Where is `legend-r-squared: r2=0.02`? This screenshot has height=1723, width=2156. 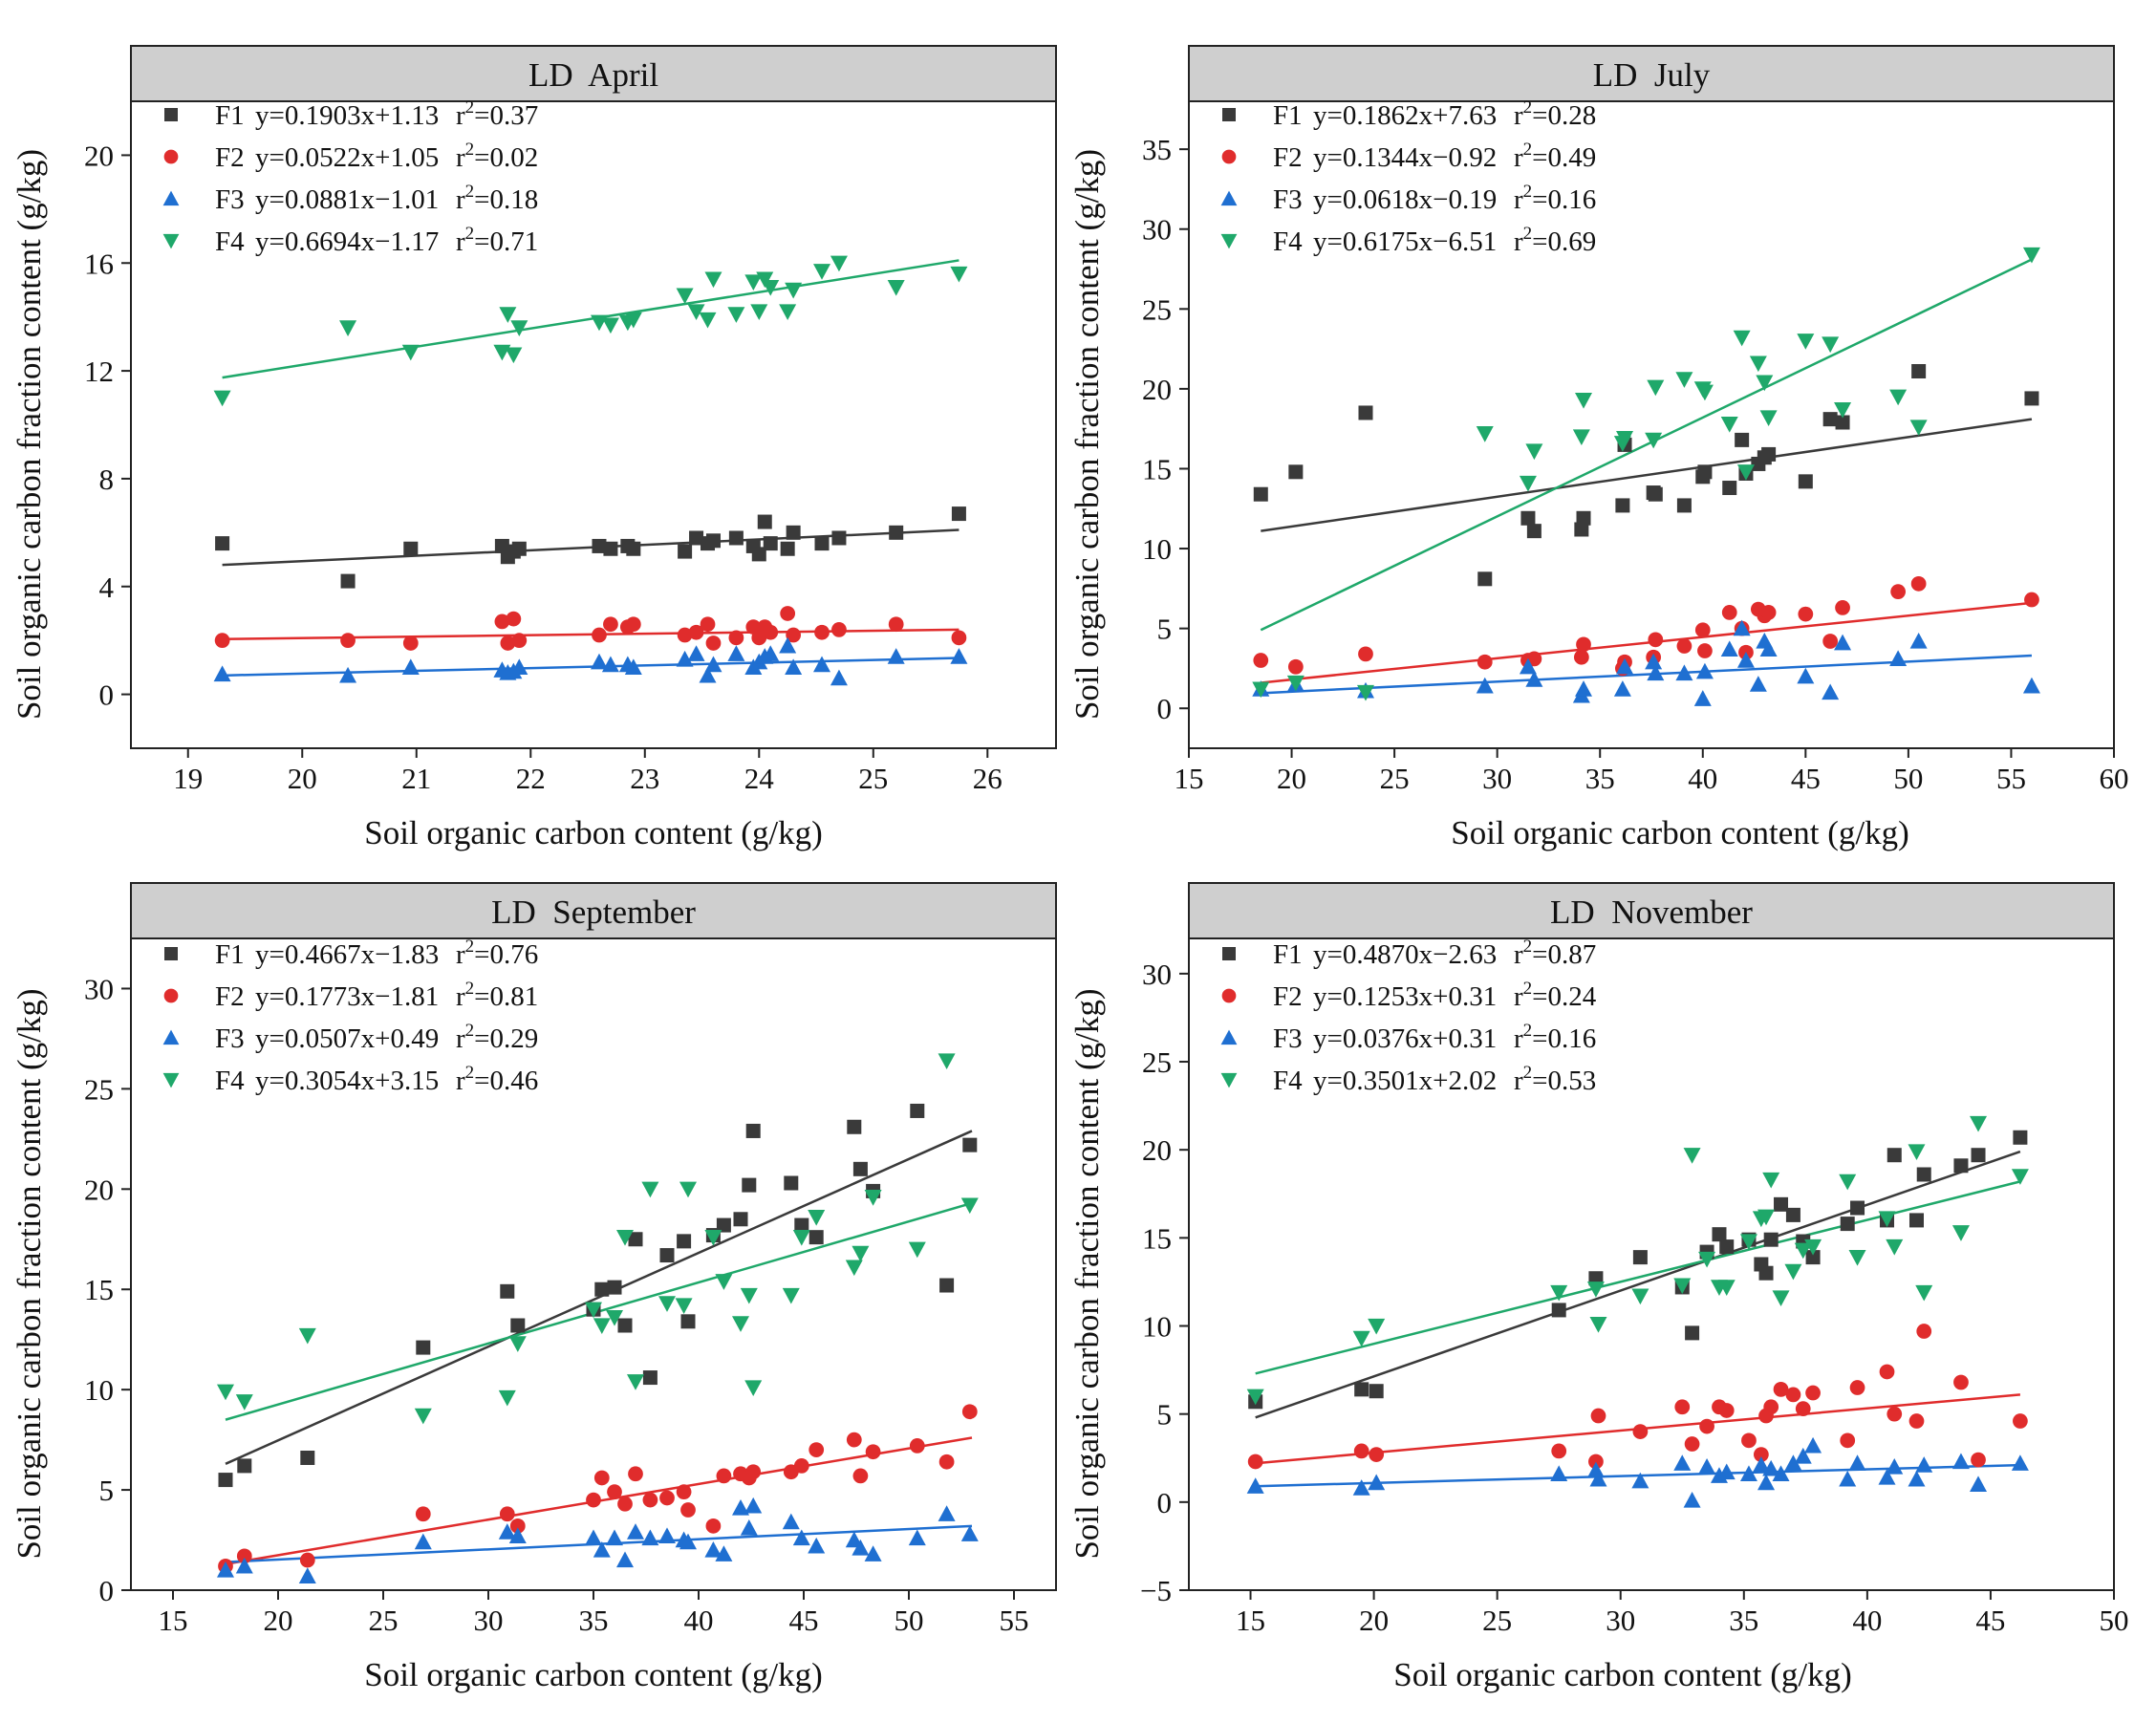
legend-r-squared: r2=0.02 is located at coordinates (497, 157).